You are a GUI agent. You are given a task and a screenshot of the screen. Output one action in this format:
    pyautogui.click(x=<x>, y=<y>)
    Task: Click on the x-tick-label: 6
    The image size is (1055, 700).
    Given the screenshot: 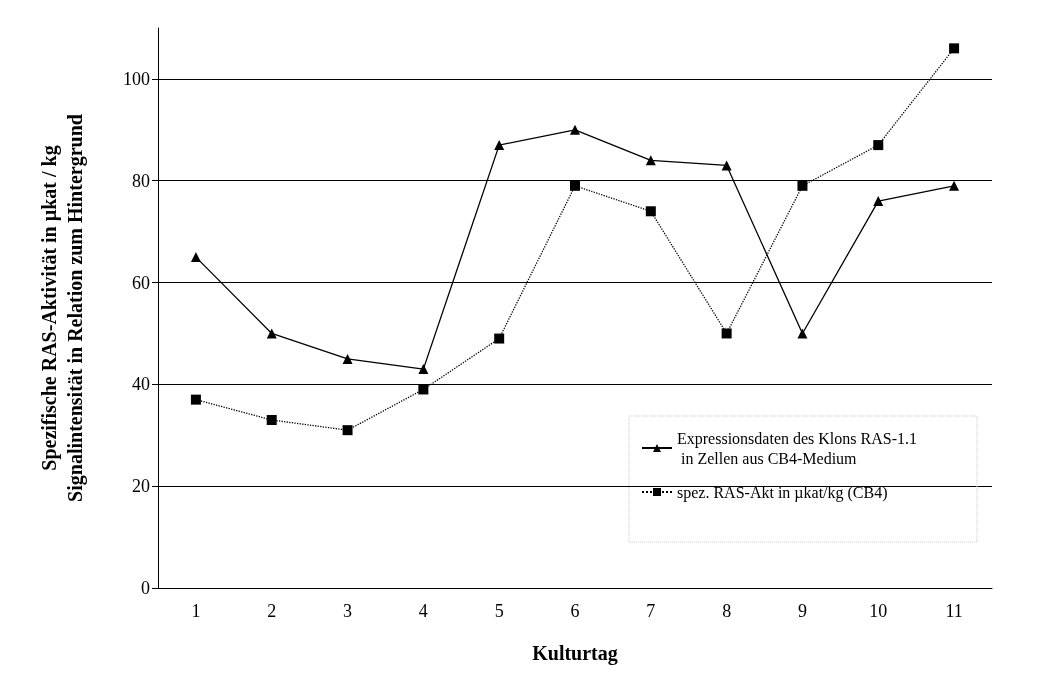 What is the action you would take?
    pyautogui.click(x=575, y=611)
    